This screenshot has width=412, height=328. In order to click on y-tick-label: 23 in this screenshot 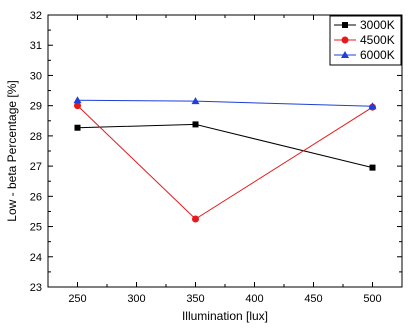, I will do `click(36, 288)`.